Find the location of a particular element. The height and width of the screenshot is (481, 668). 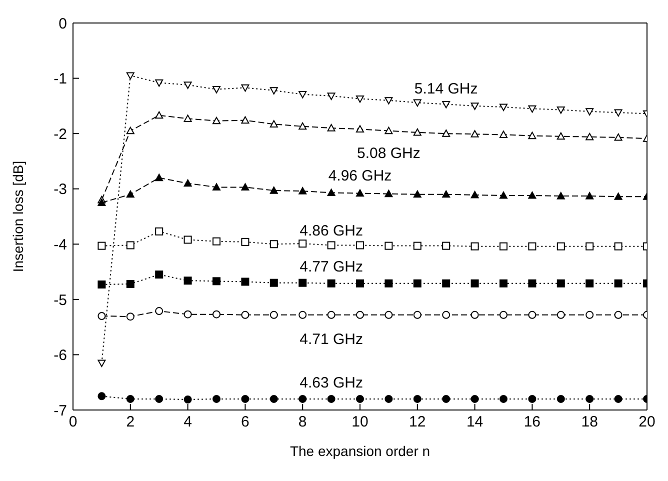

x-tick-label: 10 is located at coordinates (360, 422).